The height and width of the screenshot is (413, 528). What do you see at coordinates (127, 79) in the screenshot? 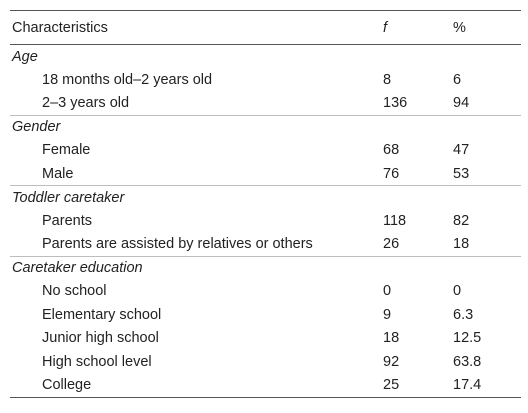
I see `row-label: 18 months old–2 years old` at bounding box center [127, 79].